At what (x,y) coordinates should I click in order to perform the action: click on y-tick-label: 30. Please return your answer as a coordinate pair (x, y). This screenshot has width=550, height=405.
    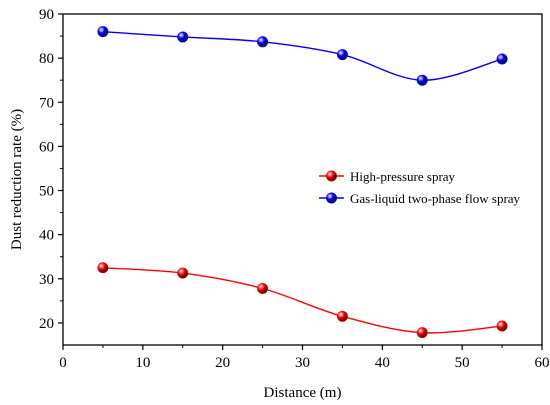
    Looking at the image, I should click on (46, 280).